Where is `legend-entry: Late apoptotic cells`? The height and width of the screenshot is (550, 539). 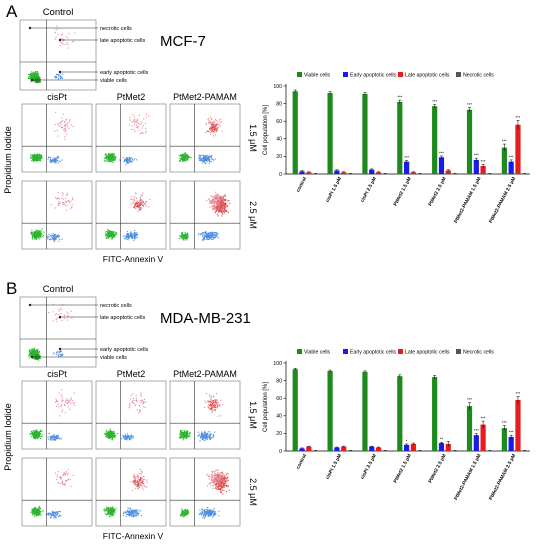
legend-entry: Late apoptotic cells is located at coordinates (424, 352).